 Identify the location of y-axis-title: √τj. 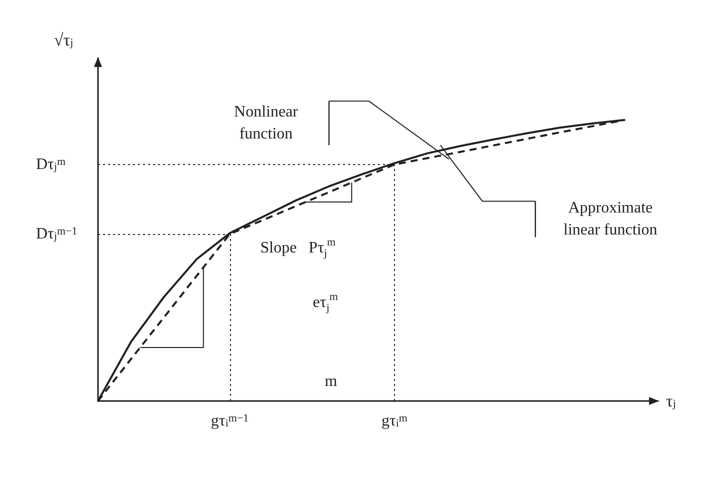
(64, 40).